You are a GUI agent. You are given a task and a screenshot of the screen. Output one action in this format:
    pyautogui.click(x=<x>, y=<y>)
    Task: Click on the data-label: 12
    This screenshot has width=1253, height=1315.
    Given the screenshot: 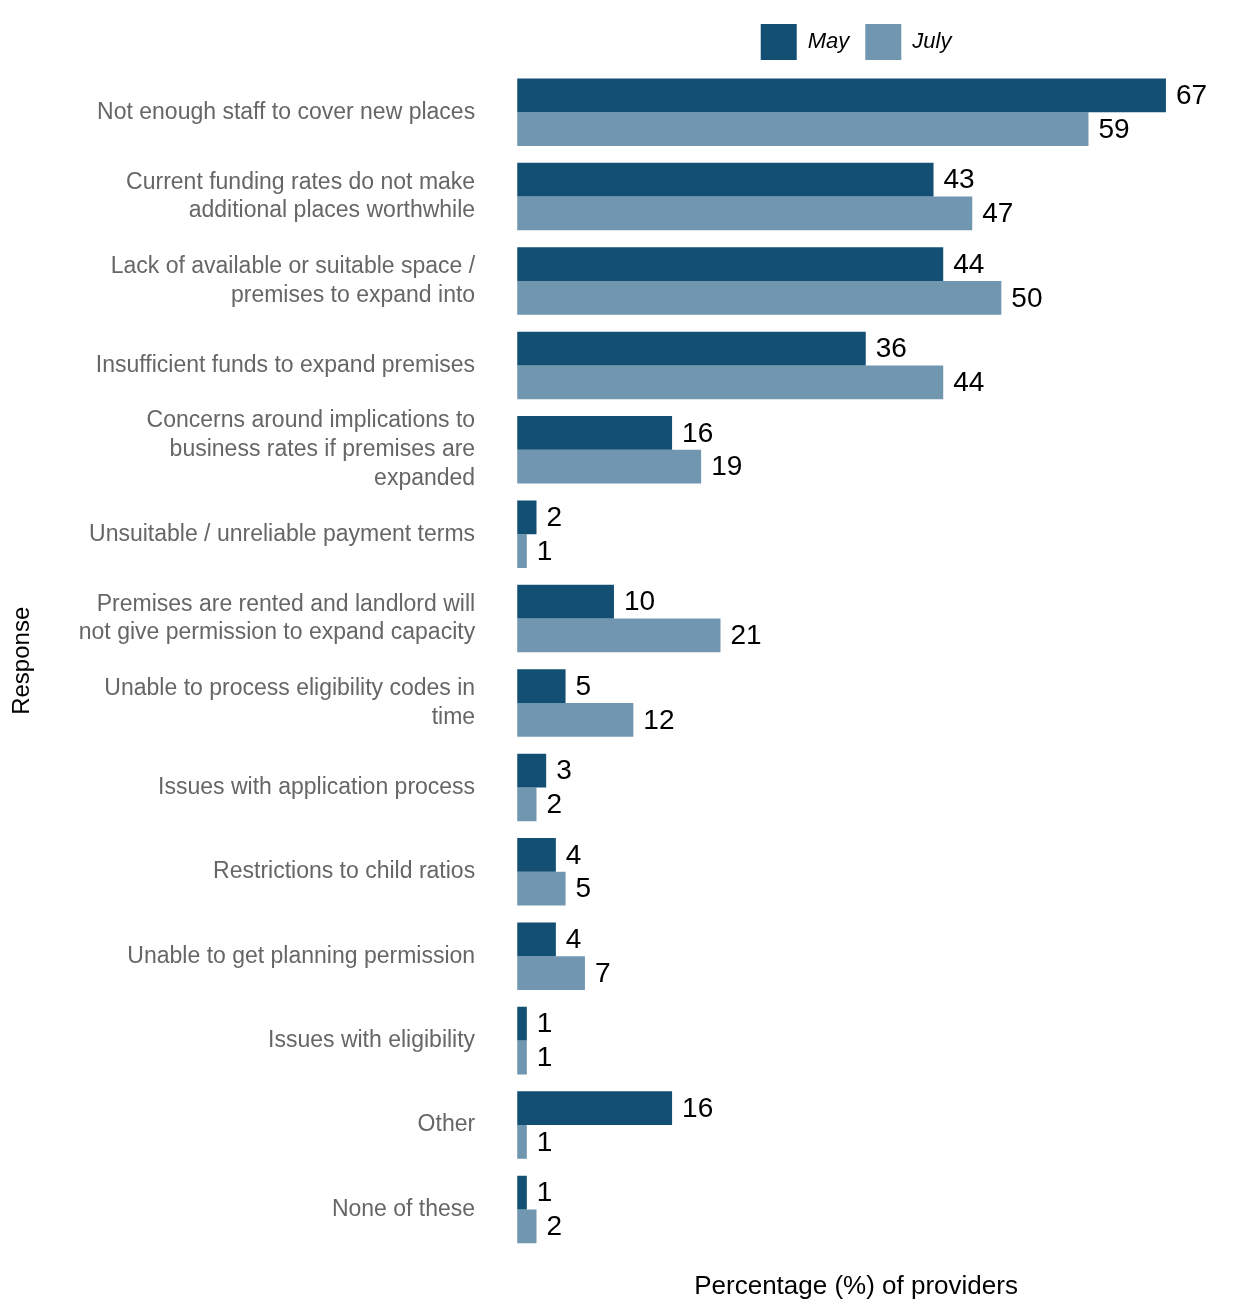 What is the action you would take?
    pyautogui.click(x=659, y=719)
    